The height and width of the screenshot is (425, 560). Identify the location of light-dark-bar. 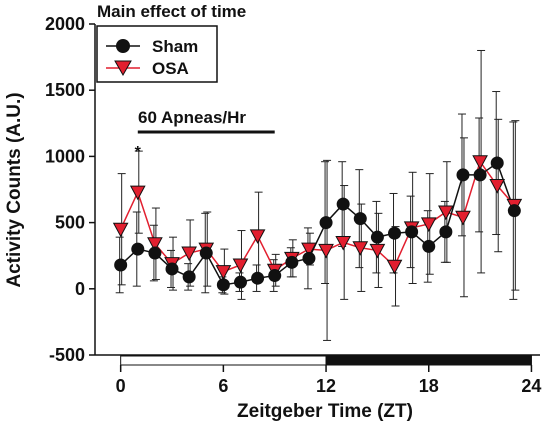
(326, 360).